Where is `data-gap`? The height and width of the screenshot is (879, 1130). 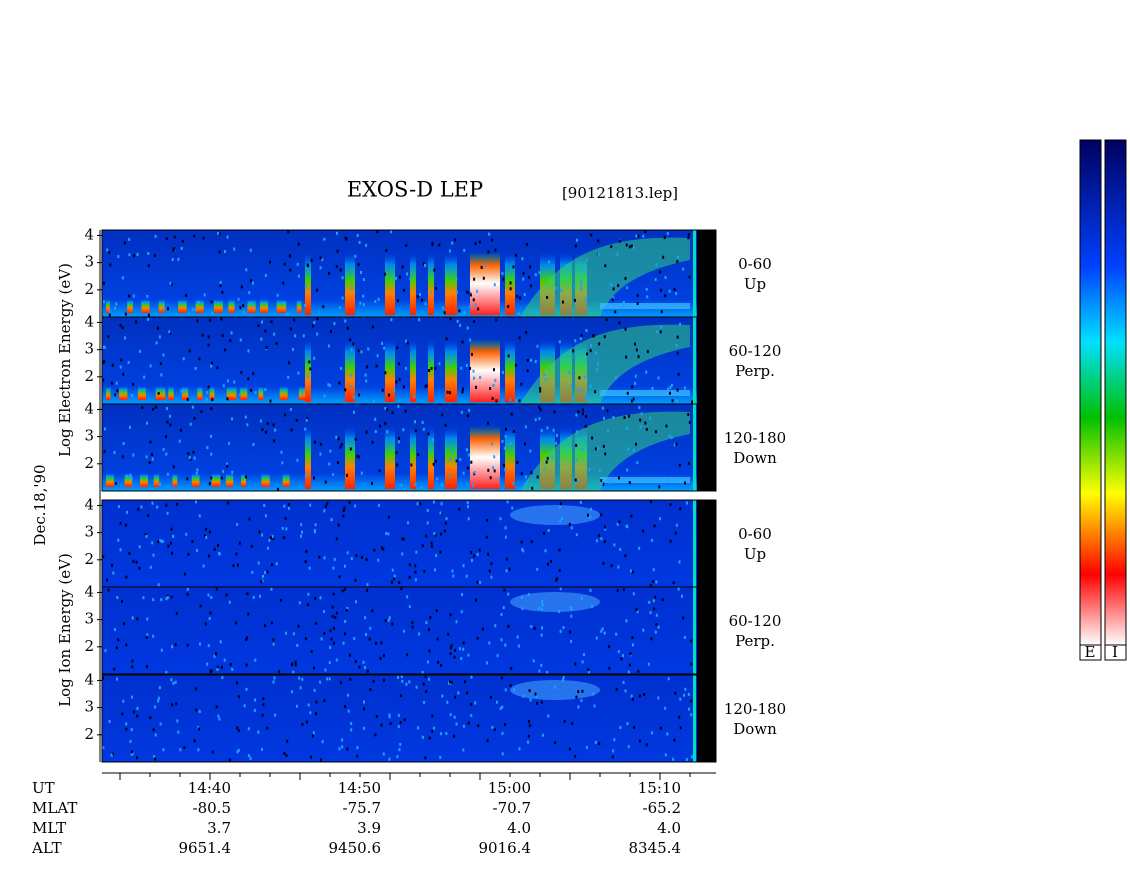 data-gap is located at coordinates (706, 273).